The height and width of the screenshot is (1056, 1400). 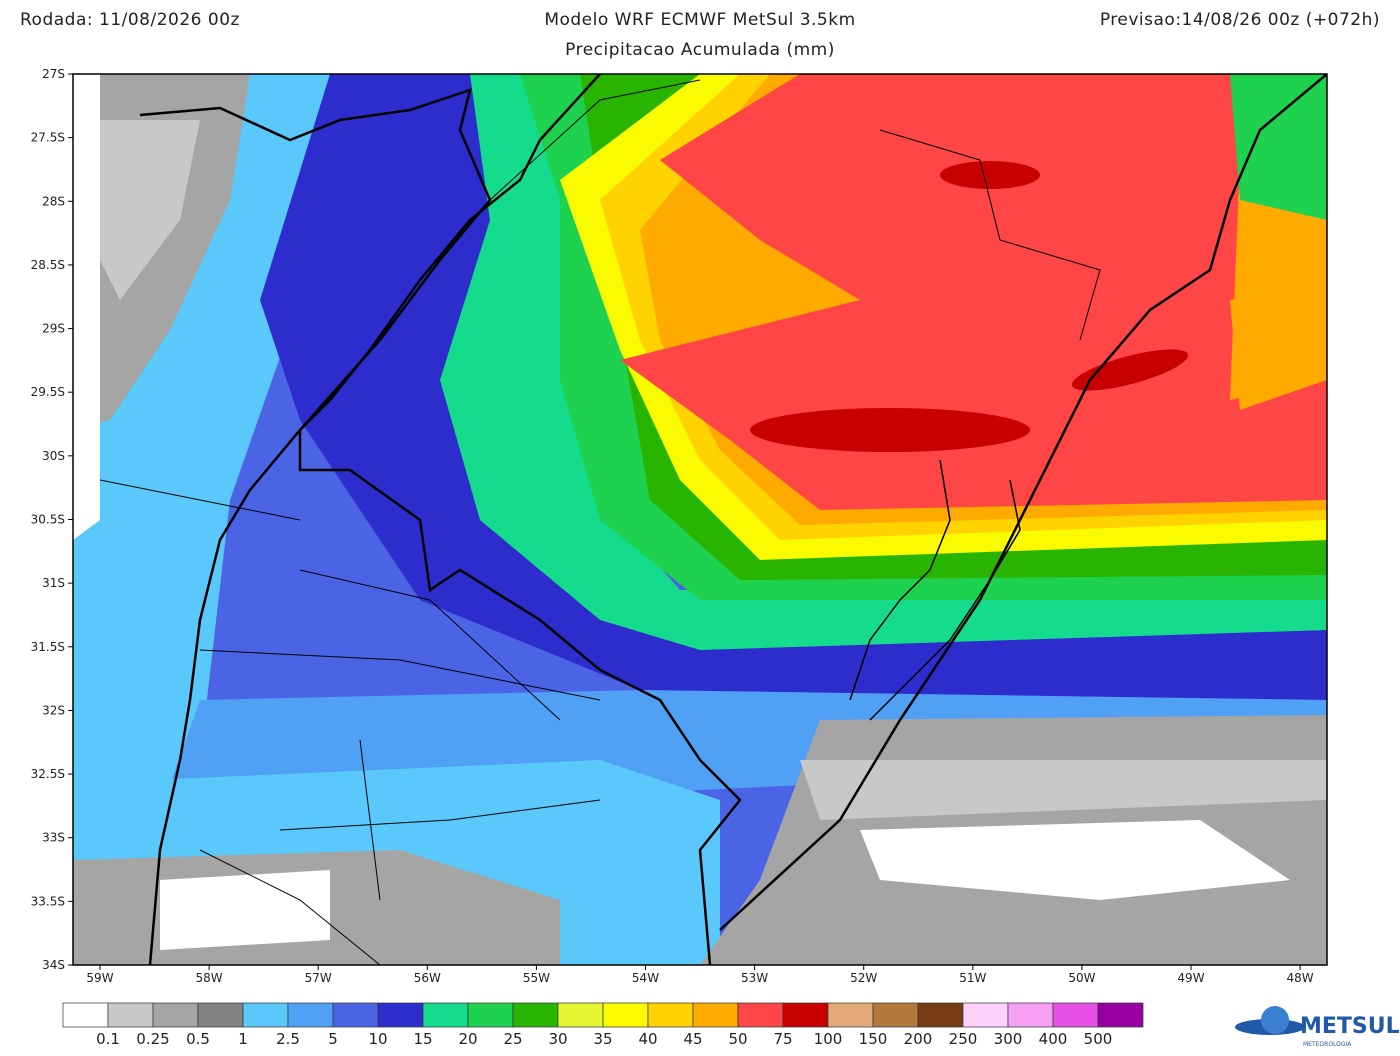 What do you see at coordinates (1300, 978) in the screenshot?
I see `lon-label: 48W` at bounding box center [1300, 978].